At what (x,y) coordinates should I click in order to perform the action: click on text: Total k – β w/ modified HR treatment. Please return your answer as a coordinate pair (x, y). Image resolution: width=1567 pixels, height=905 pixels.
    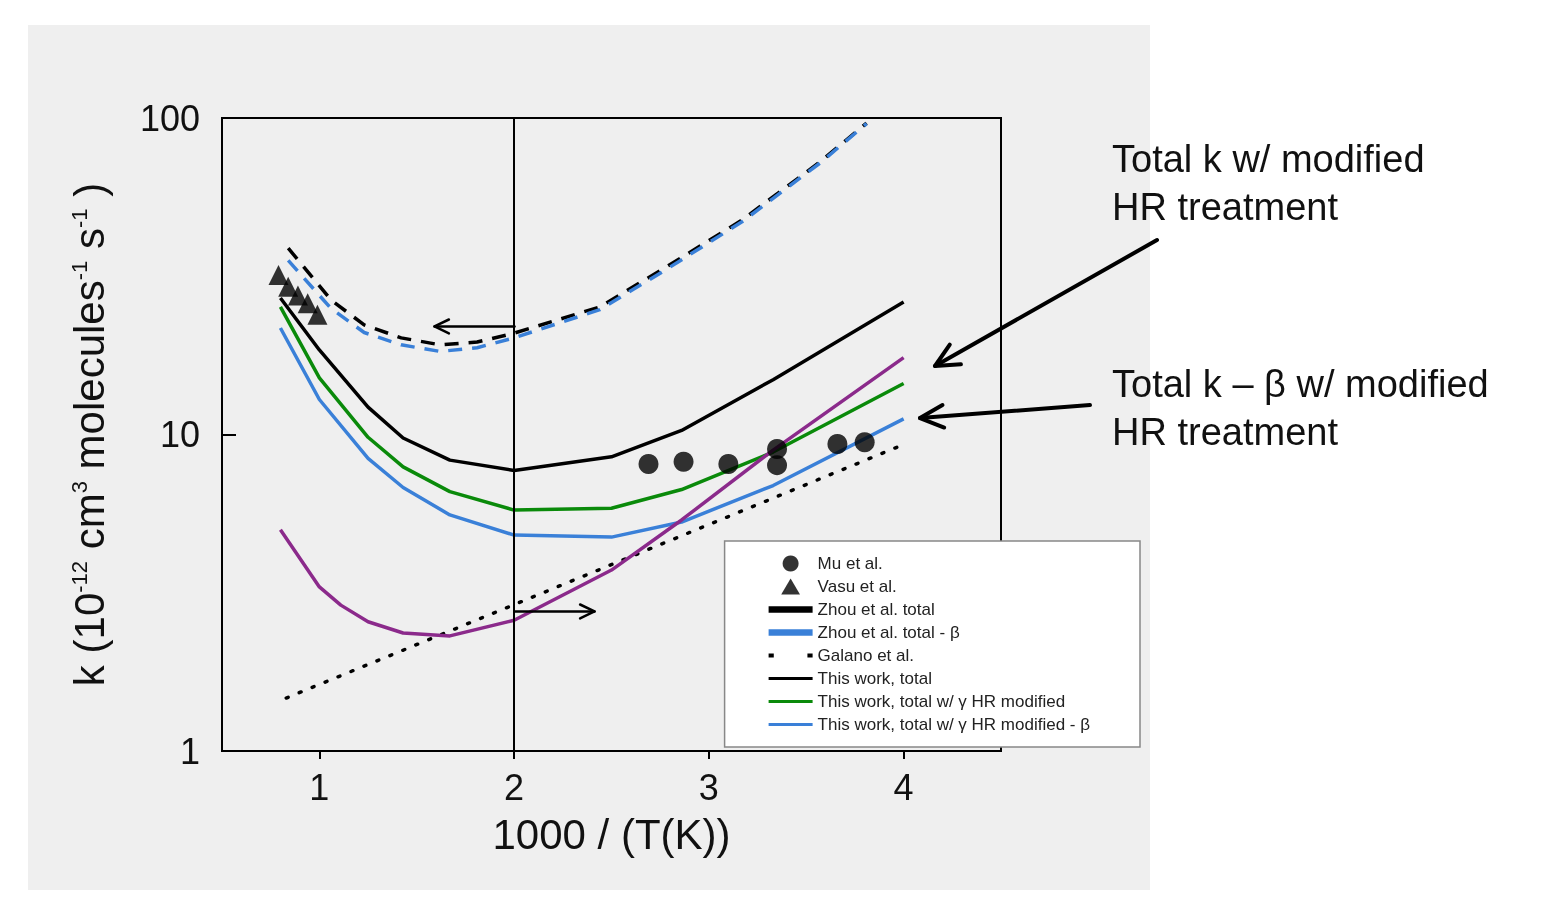
    Looking at the image, I should click on (1300, 408).